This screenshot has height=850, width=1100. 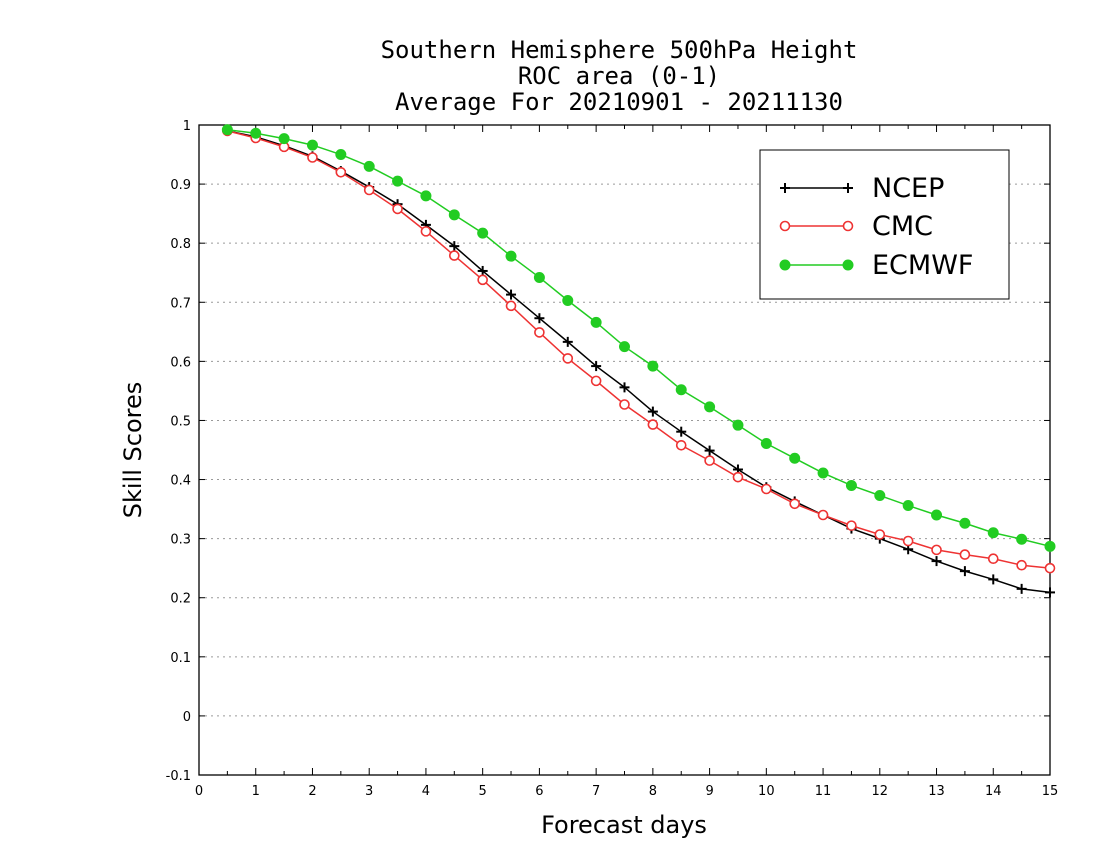 What do you see at coordinates (133, 450) in the screenshot?
I see `y-axis-label: Skill Scores` at bounding box center [133, 450].